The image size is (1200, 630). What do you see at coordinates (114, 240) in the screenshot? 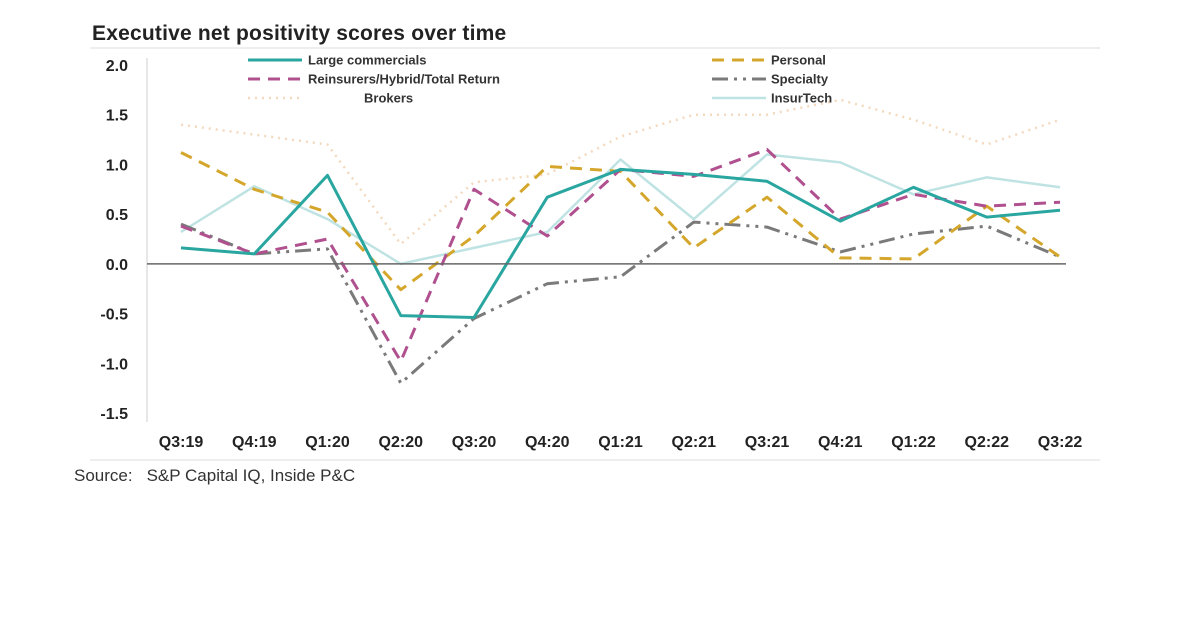
I see `y-axis-ticks: 2.0 1.5 1.0 0.5 0.0 -0.5 -1.0 -1.5` at bounding box center [114, 240].